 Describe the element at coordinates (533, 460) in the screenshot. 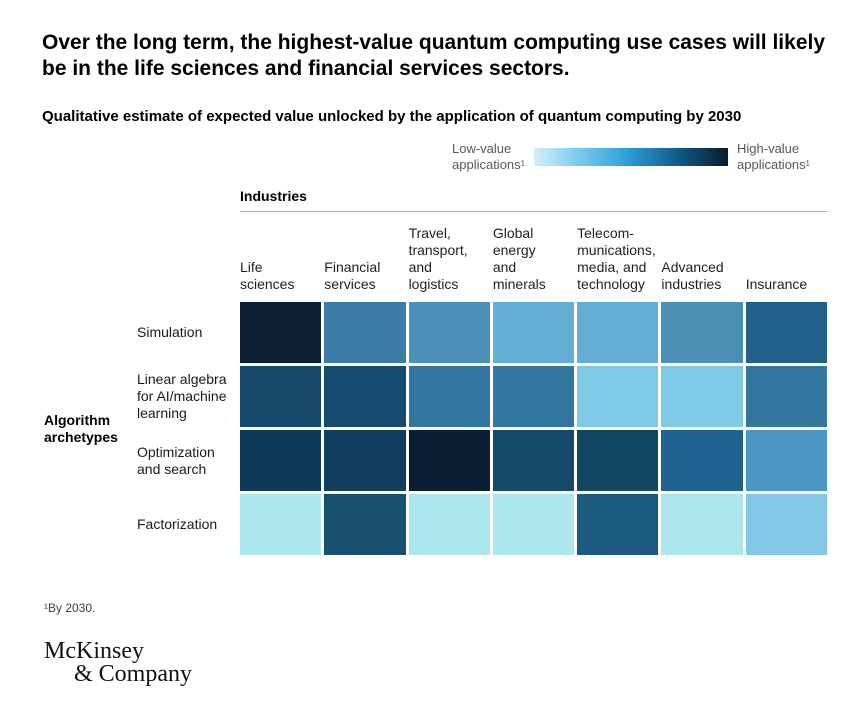

I see `heatmap-cell-r3-c4` at that location.